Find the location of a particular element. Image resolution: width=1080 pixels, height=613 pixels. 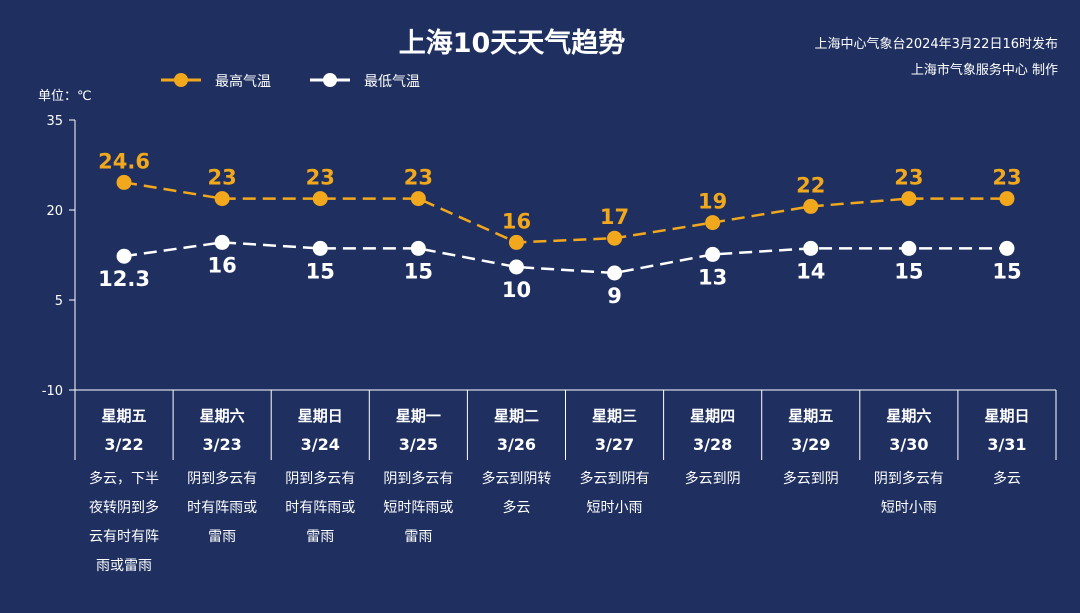

weekday-label: 星期二 is located at coordinates (516, 416).